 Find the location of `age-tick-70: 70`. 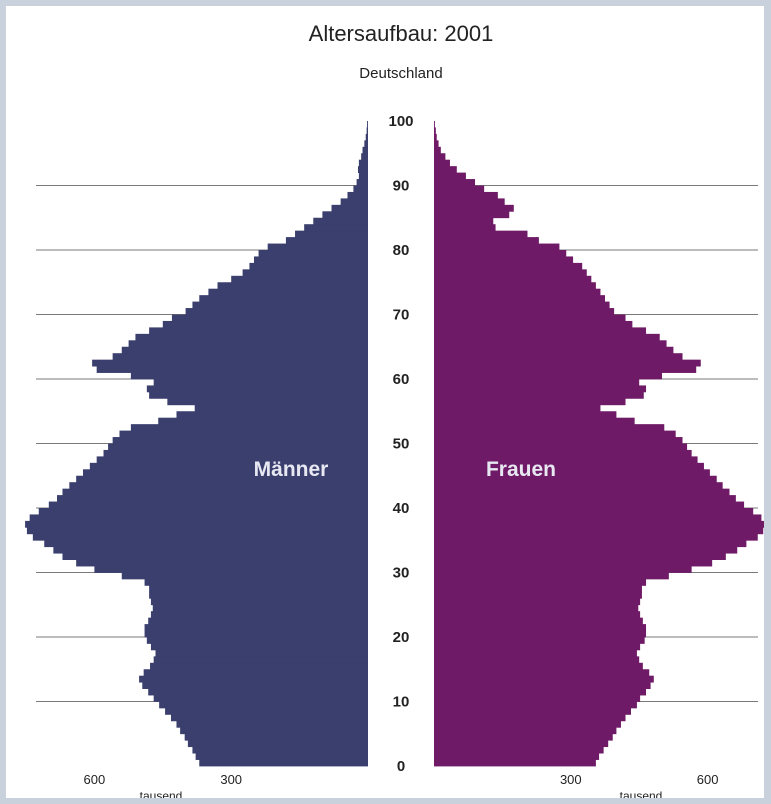

age-tick-70: 70 is located at coordinates (401, 315).